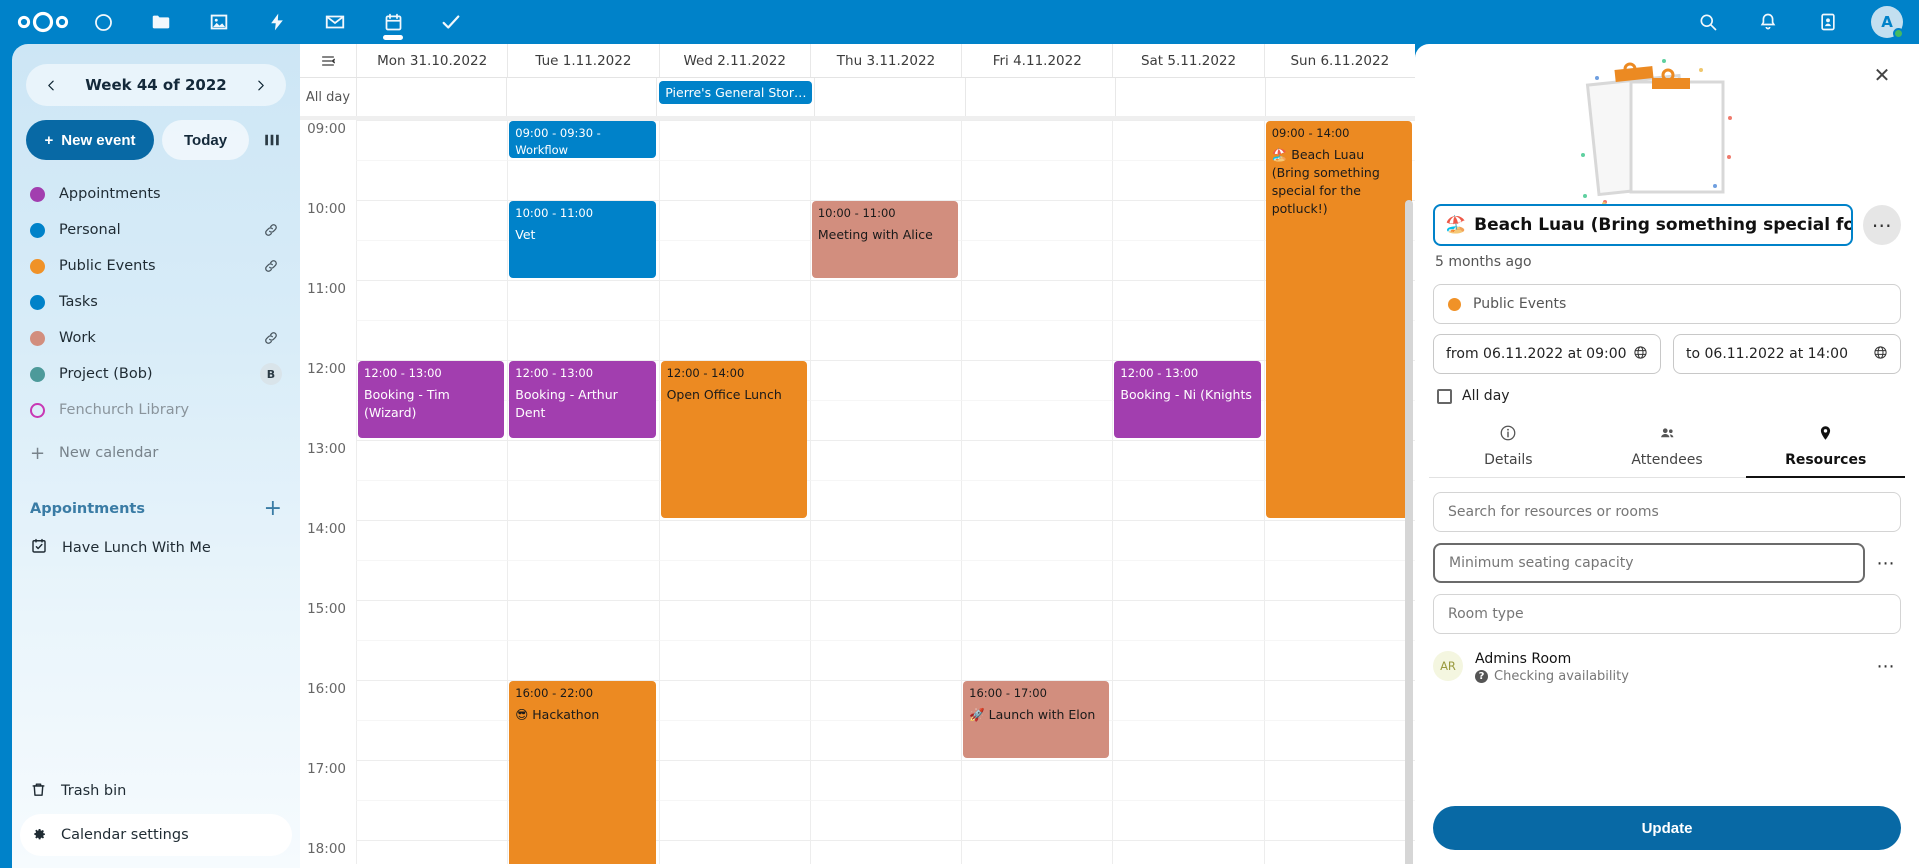 The height and width of the screenshot is (868, 1919). Describe the element at coordinates (734, 60) in the screenshot. I see `day-header: Wed 2.11.2022` at that location.